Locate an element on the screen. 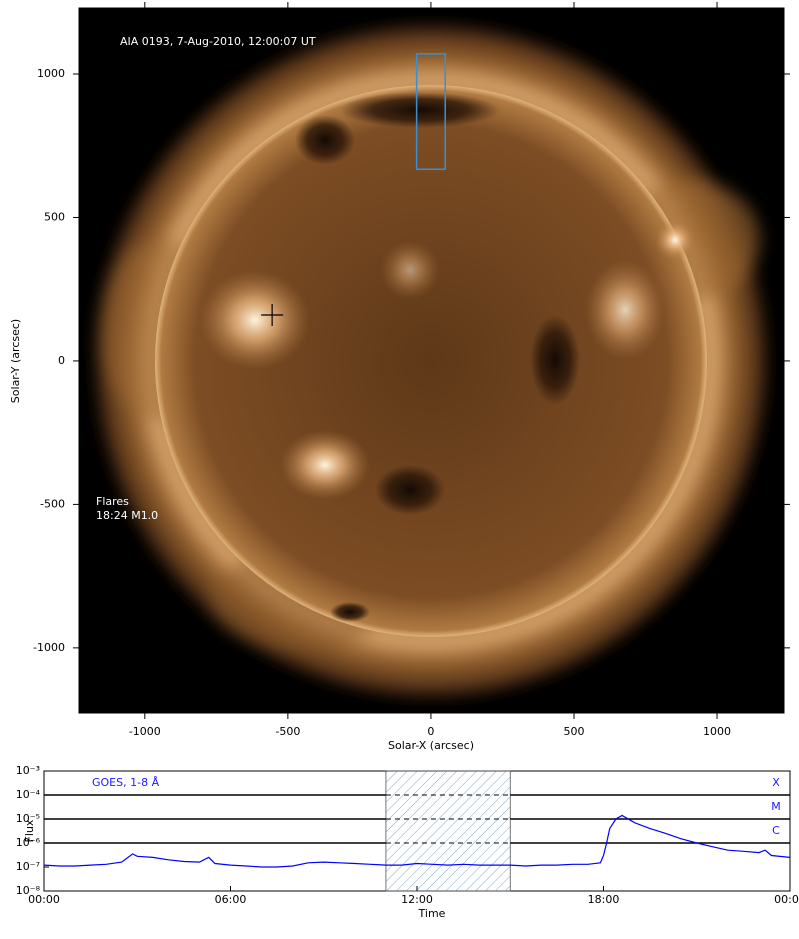 This screenshot has width=799, height=939. y-tick-label: 0 is located at coordinates (61, 360).